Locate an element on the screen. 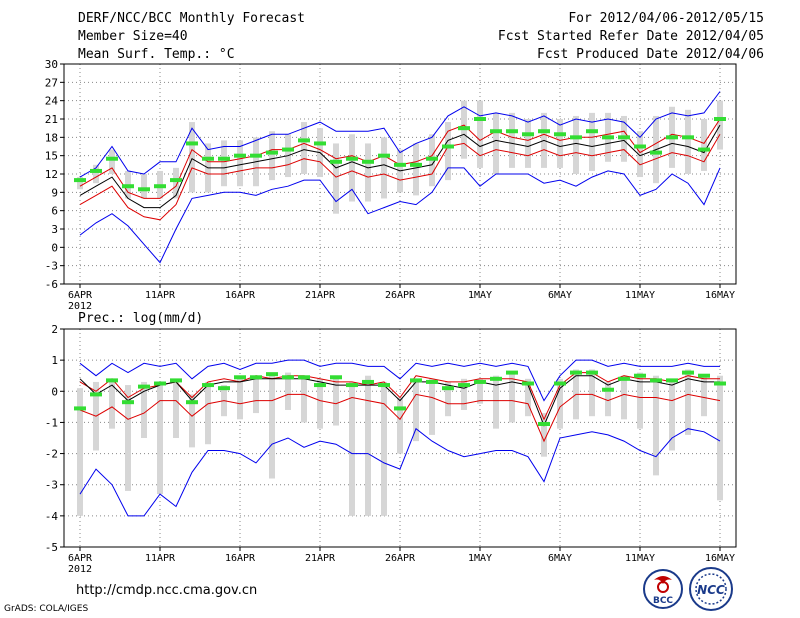 This screenshot has width=800, height=618. ncc-logo: NCC is located at coordinates (711, 589).